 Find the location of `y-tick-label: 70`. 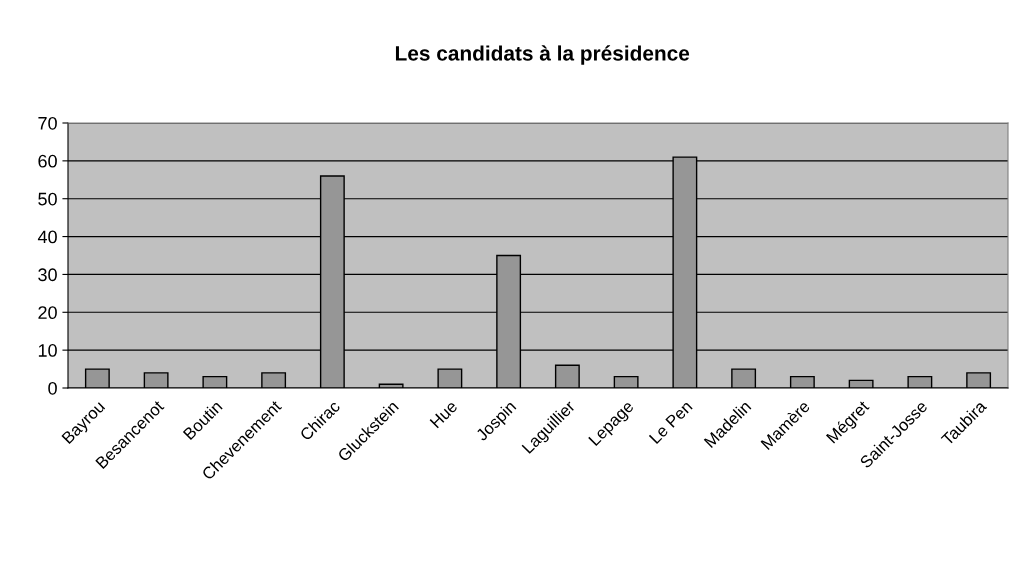

y-tick-label: 70 is located at coordinates (47, 123).